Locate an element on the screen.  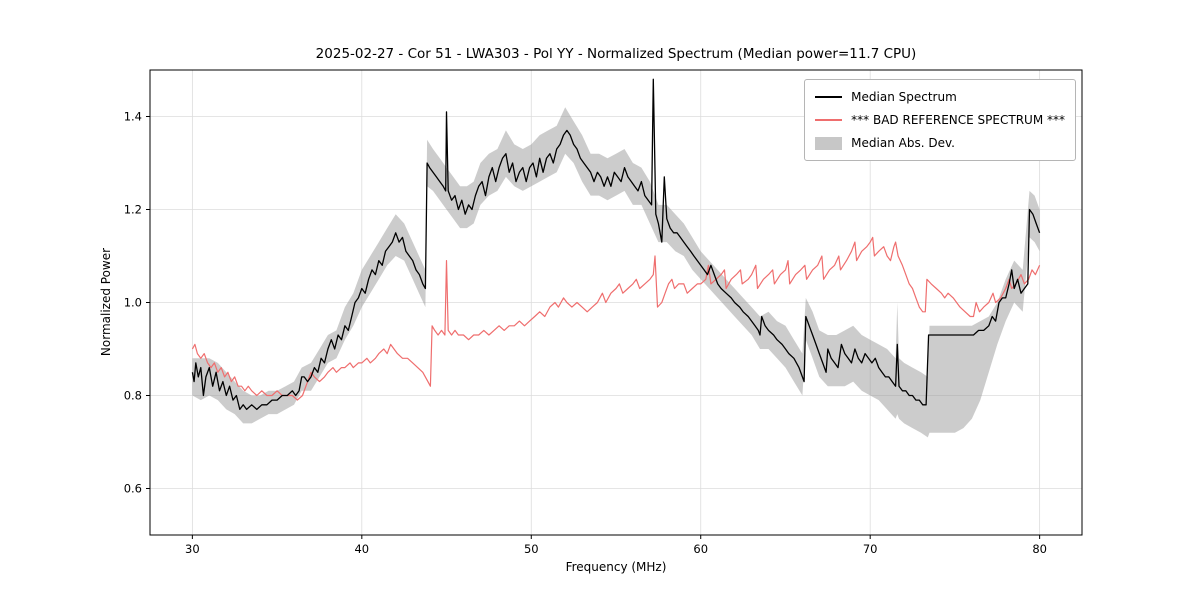
legend-line-median-icon is located at coordinates (829, 97).